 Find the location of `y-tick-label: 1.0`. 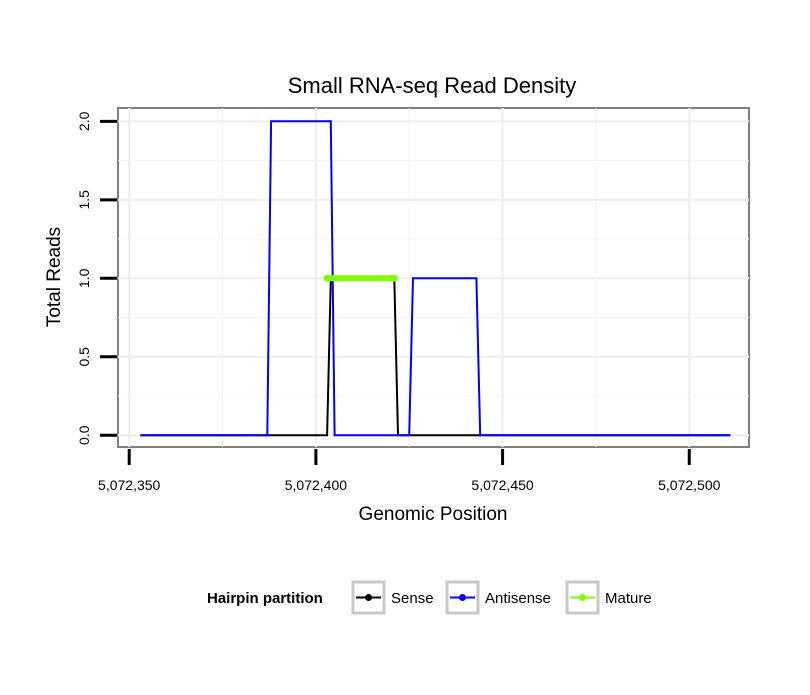

y-tick-label: 1.0 is located at coordinates (84, 278).